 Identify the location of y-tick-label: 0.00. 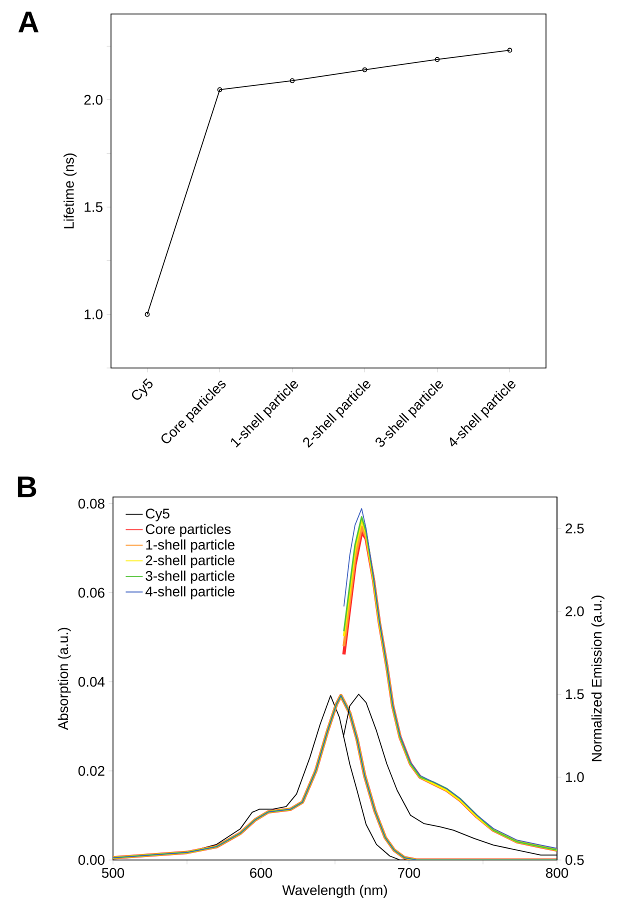
(91, 860).